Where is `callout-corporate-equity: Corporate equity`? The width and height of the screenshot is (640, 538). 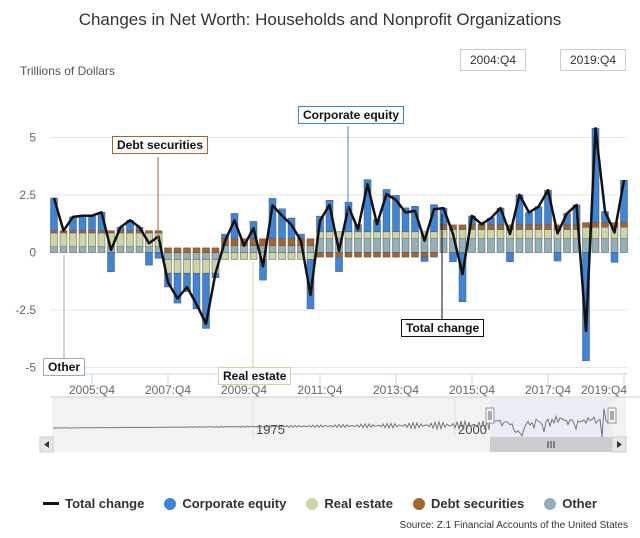 callout-corporate-equity: Corporate equity is located at coordinates (351, 115).